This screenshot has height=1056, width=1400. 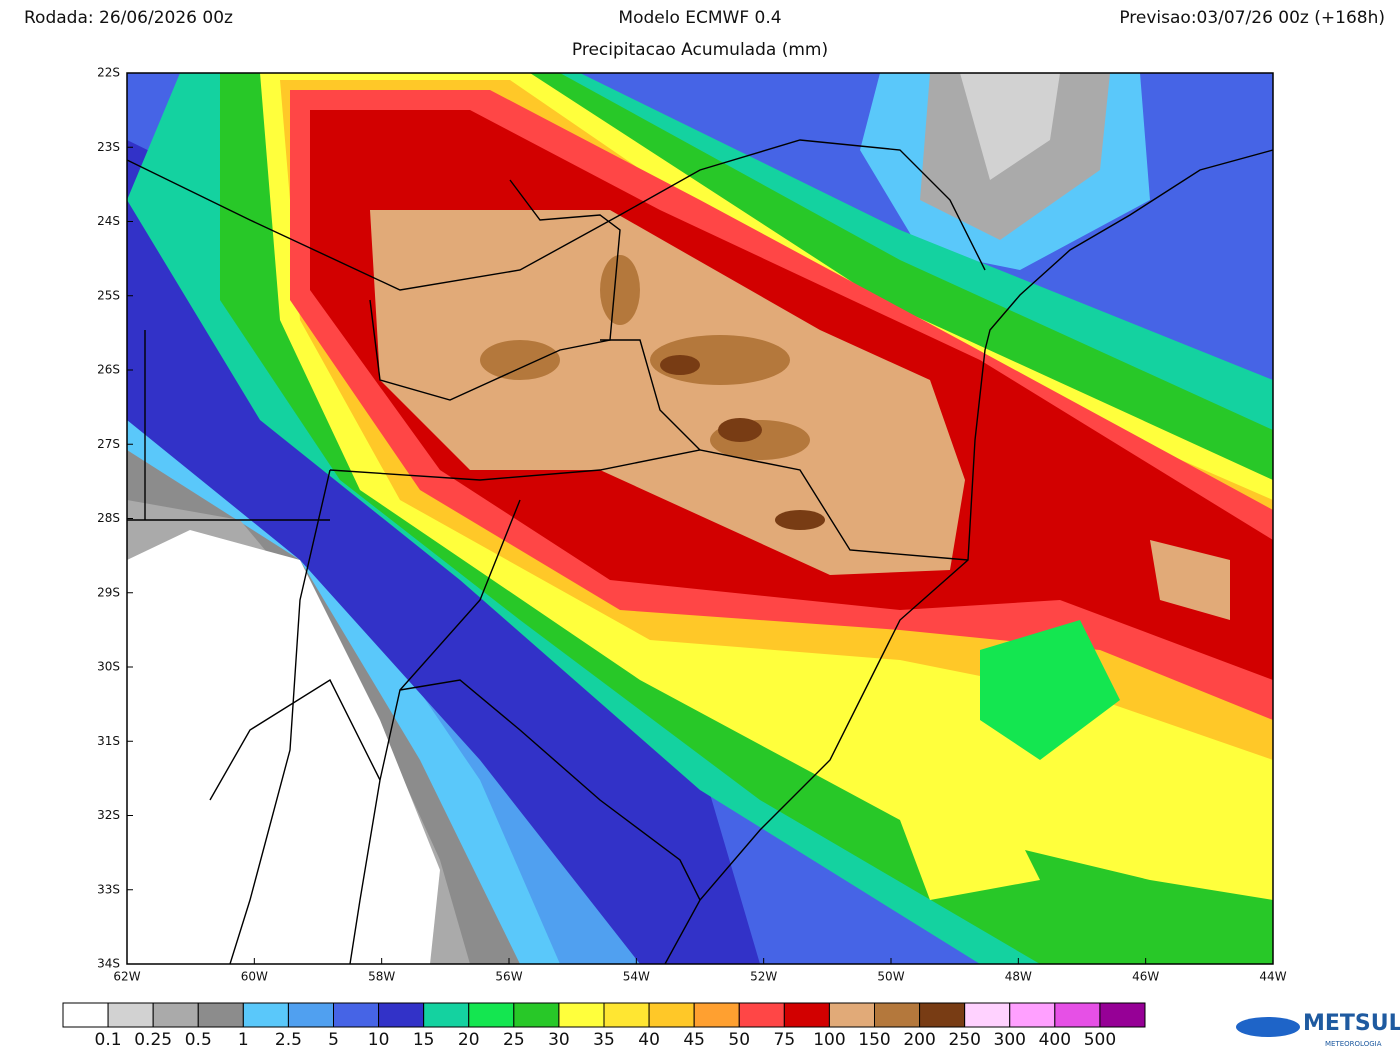 I want to click on lon-label: 44W, so click(x=1272, y=977).